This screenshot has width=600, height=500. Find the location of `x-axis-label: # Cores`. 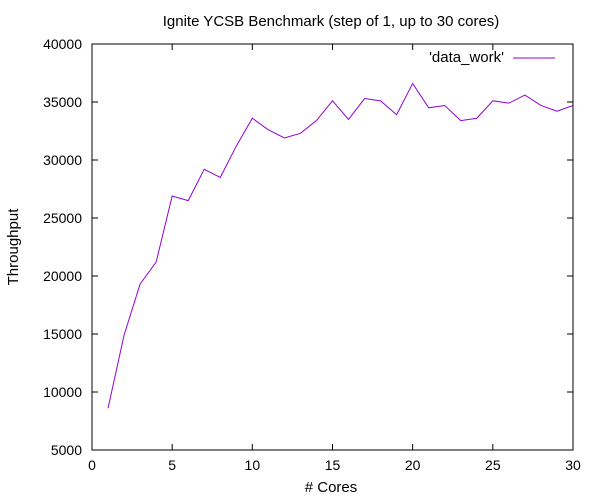

x-axis-label: # Cores is located at coordinates (331, 487).